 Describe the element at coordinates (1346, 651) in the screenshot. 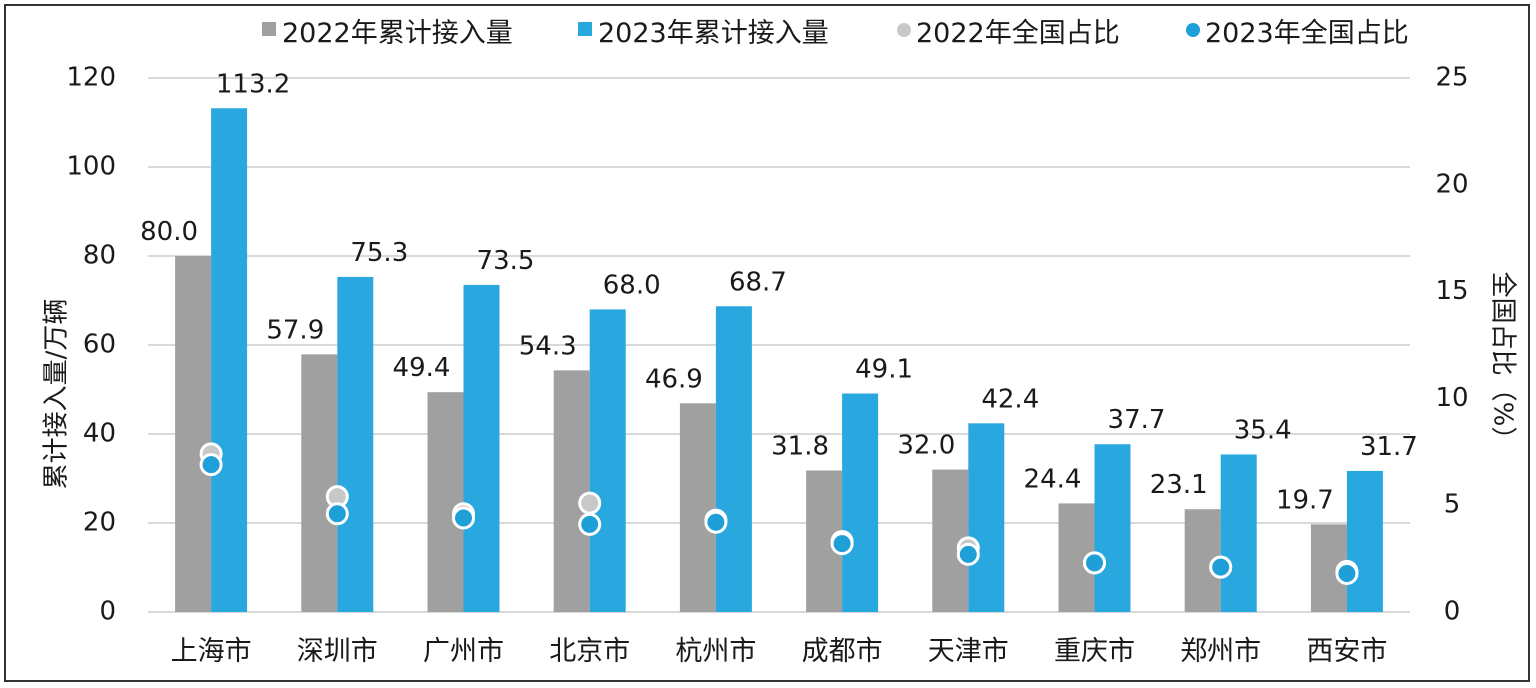

I see `category-label: 西安市` at that location.